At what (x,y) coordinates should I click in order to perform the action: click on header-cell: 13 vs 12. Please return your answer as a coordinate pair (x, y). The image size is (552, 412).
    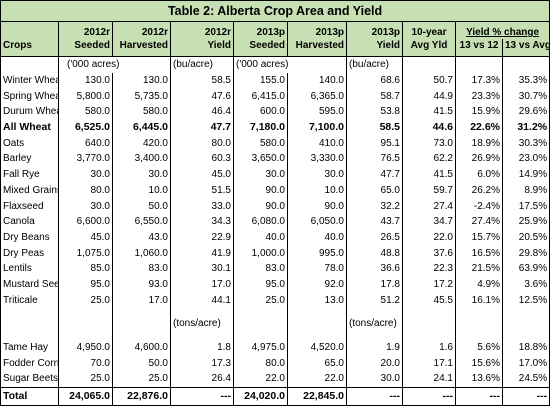
    Looking at the image, I should click on (479, 48).